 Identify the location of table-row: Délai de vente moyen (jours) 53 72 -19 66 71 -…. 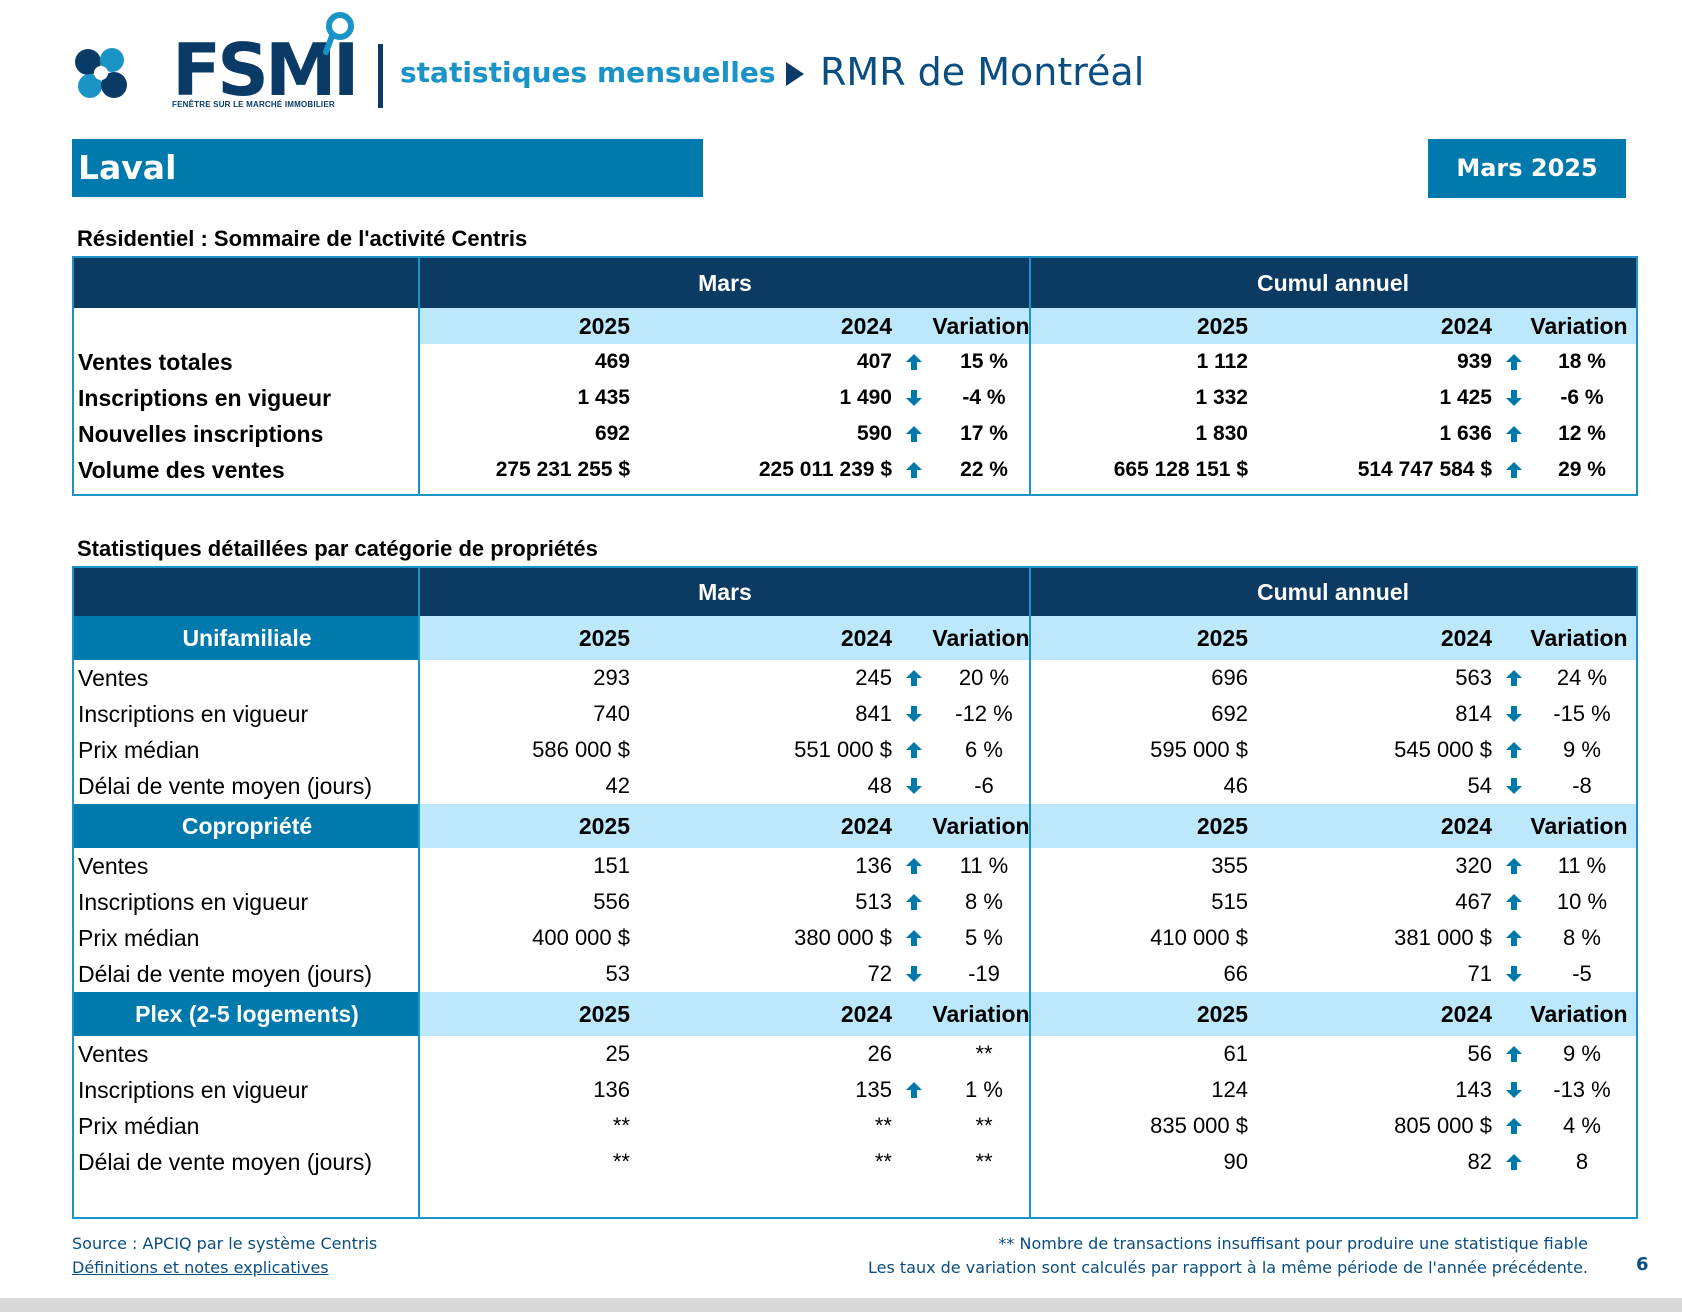
(855, 974).